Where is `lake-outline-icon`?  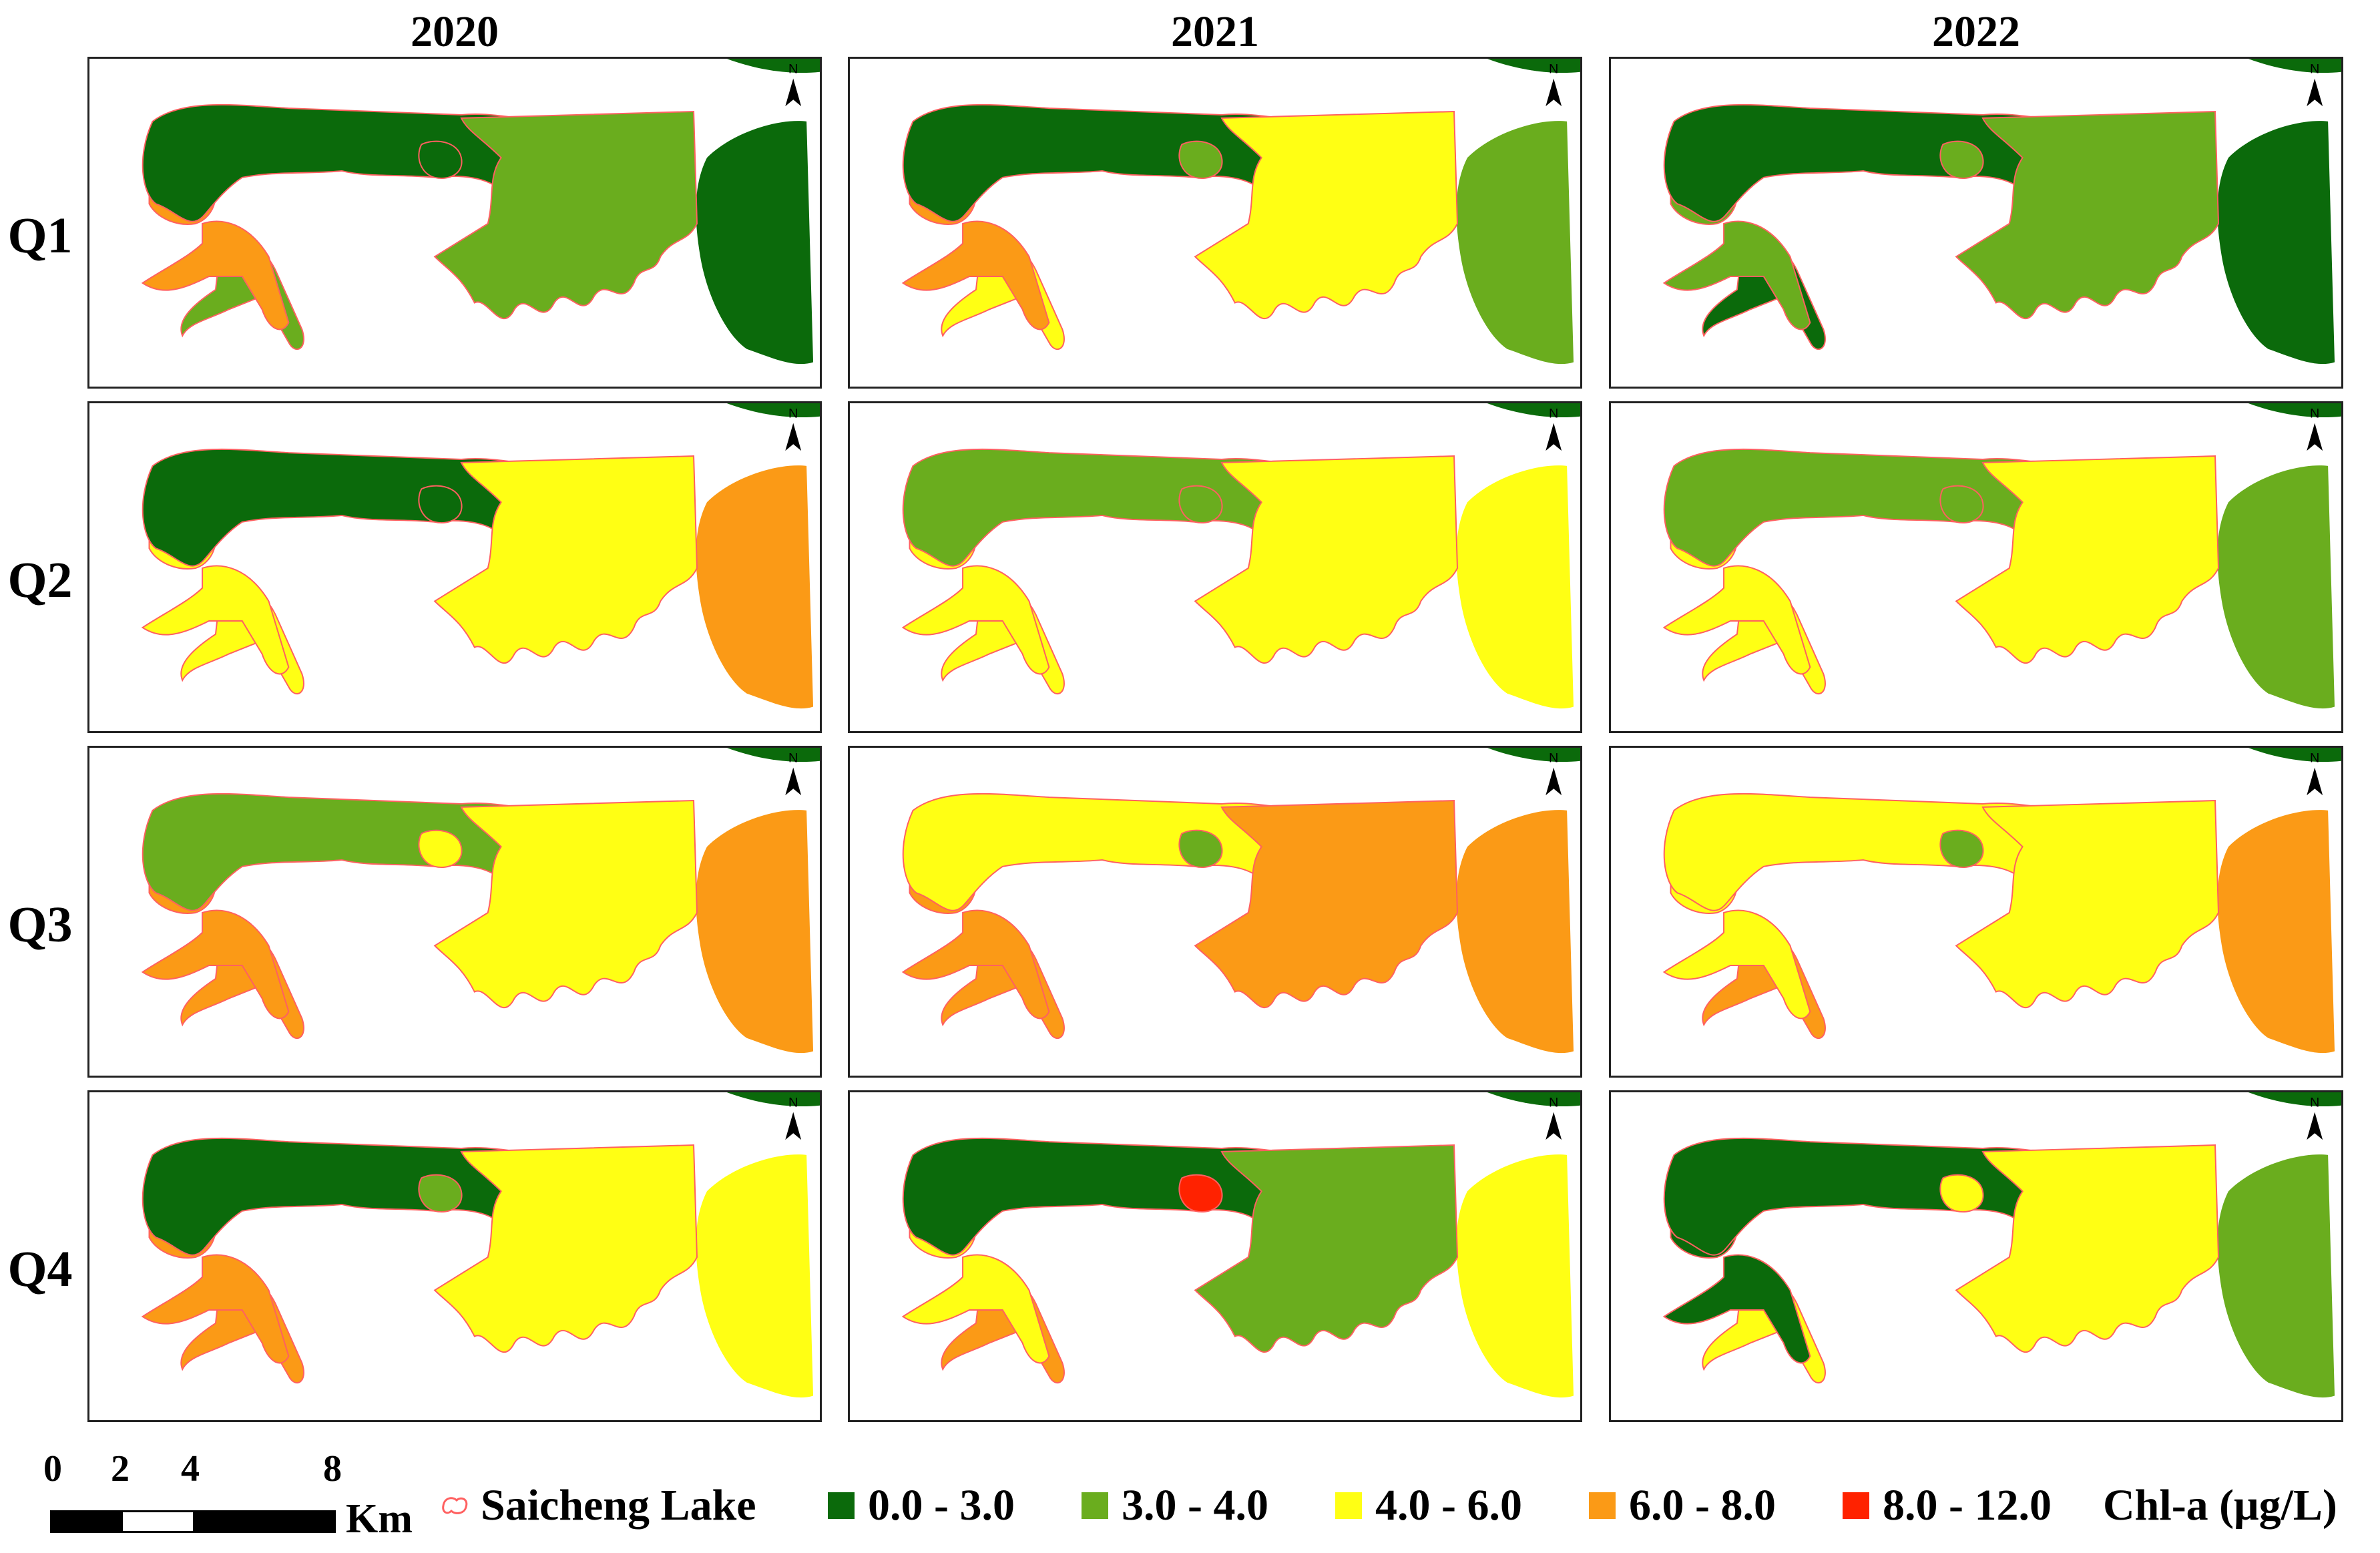
lake-outline-icon is located at coordinates (455, 1505).